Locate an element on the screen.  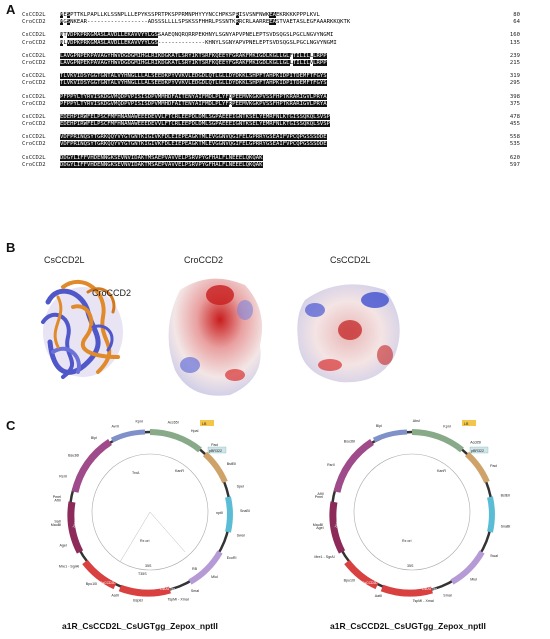
restriction-site-label: MauBI is located at coordinates (56, 525).